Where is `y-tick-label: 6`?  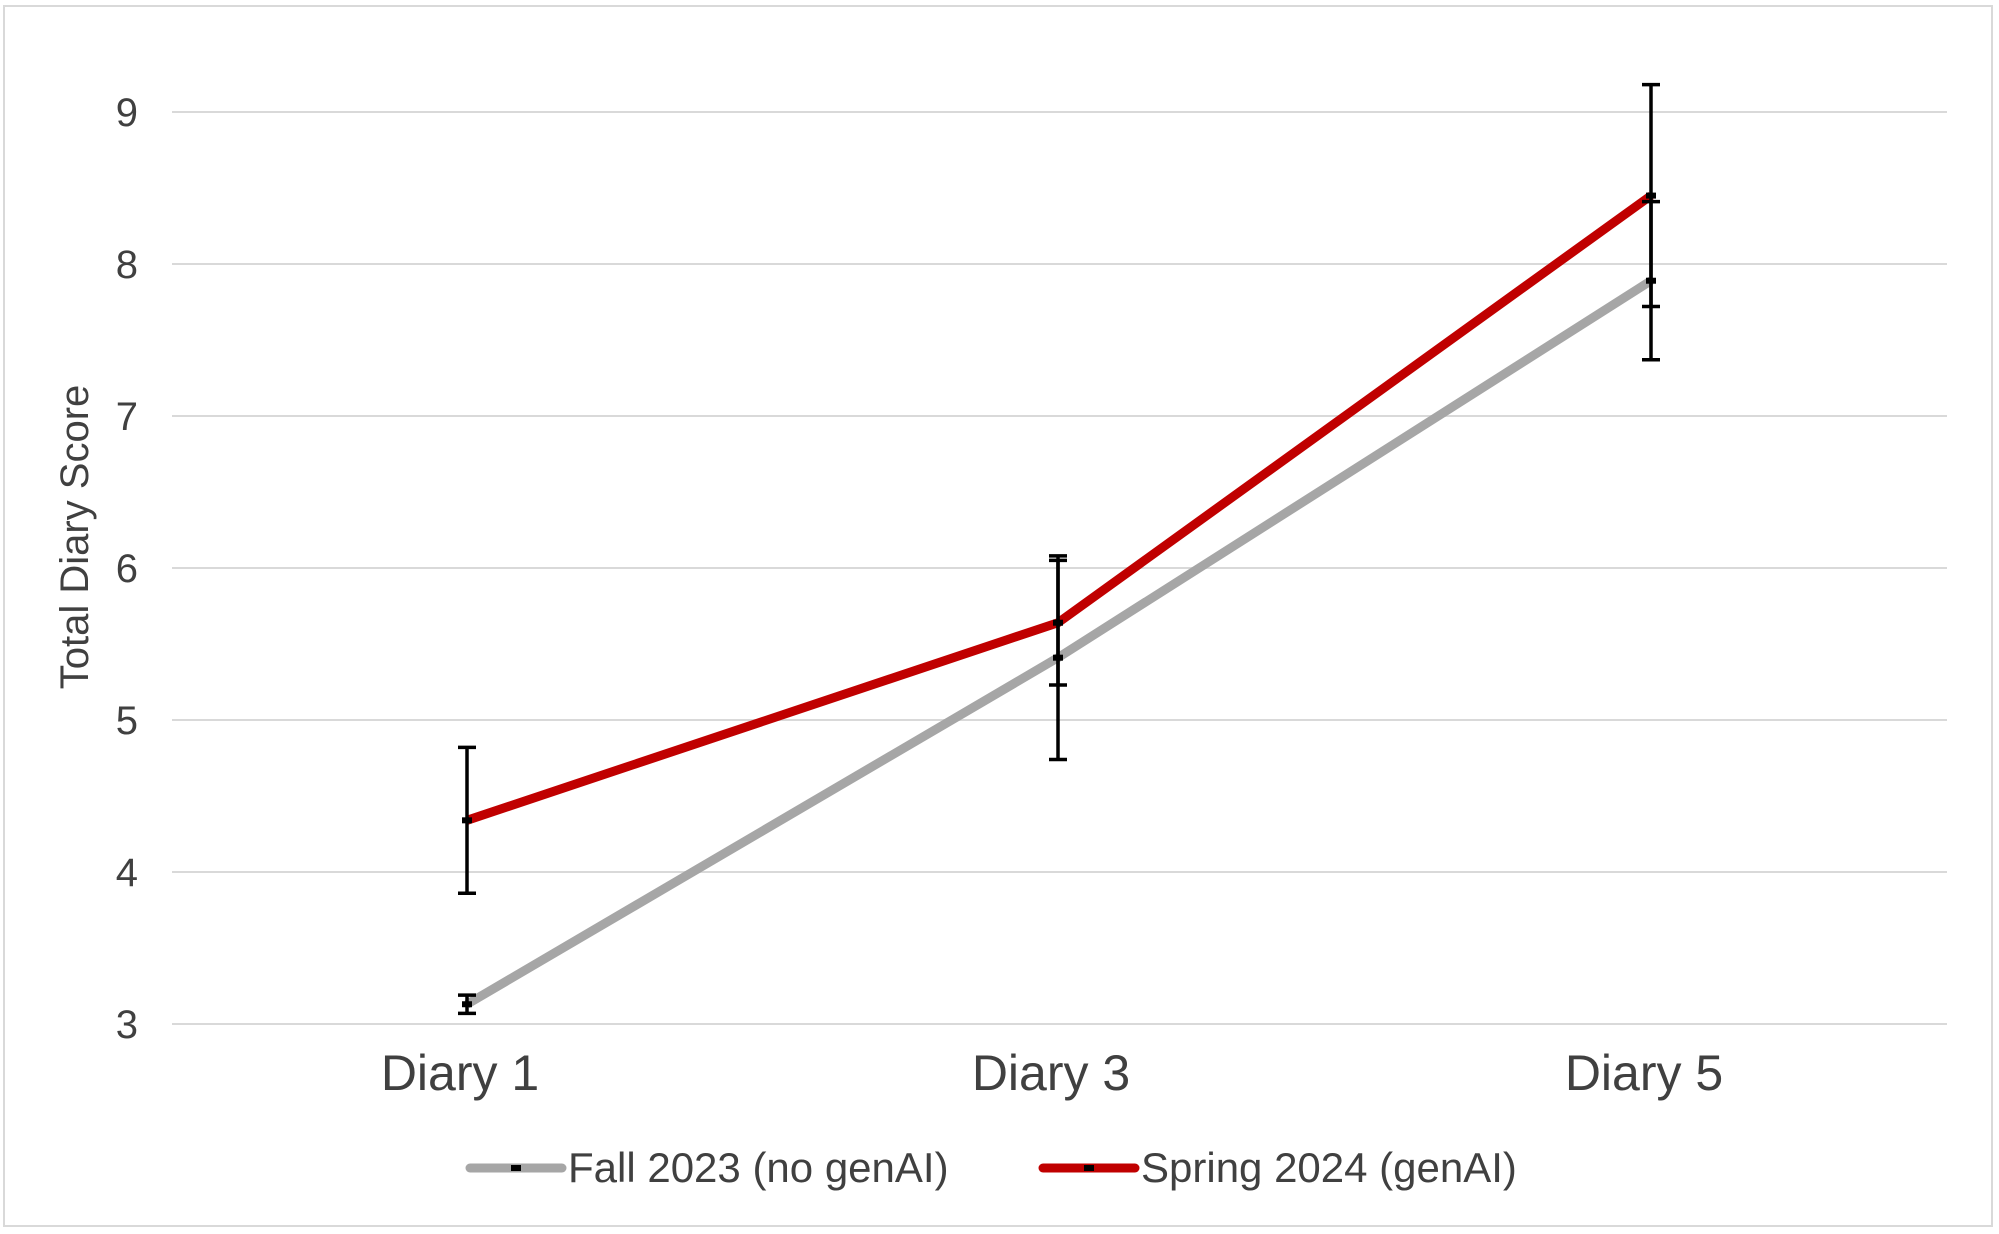
y-tick-label: 6 is located at coordinates (127, 569).